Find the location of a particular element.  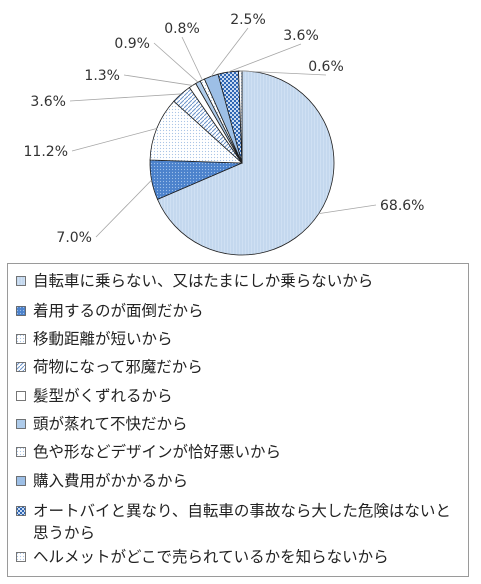

legend-item: 頭が蒸れて不快だから is located at coordinates (102, 424).